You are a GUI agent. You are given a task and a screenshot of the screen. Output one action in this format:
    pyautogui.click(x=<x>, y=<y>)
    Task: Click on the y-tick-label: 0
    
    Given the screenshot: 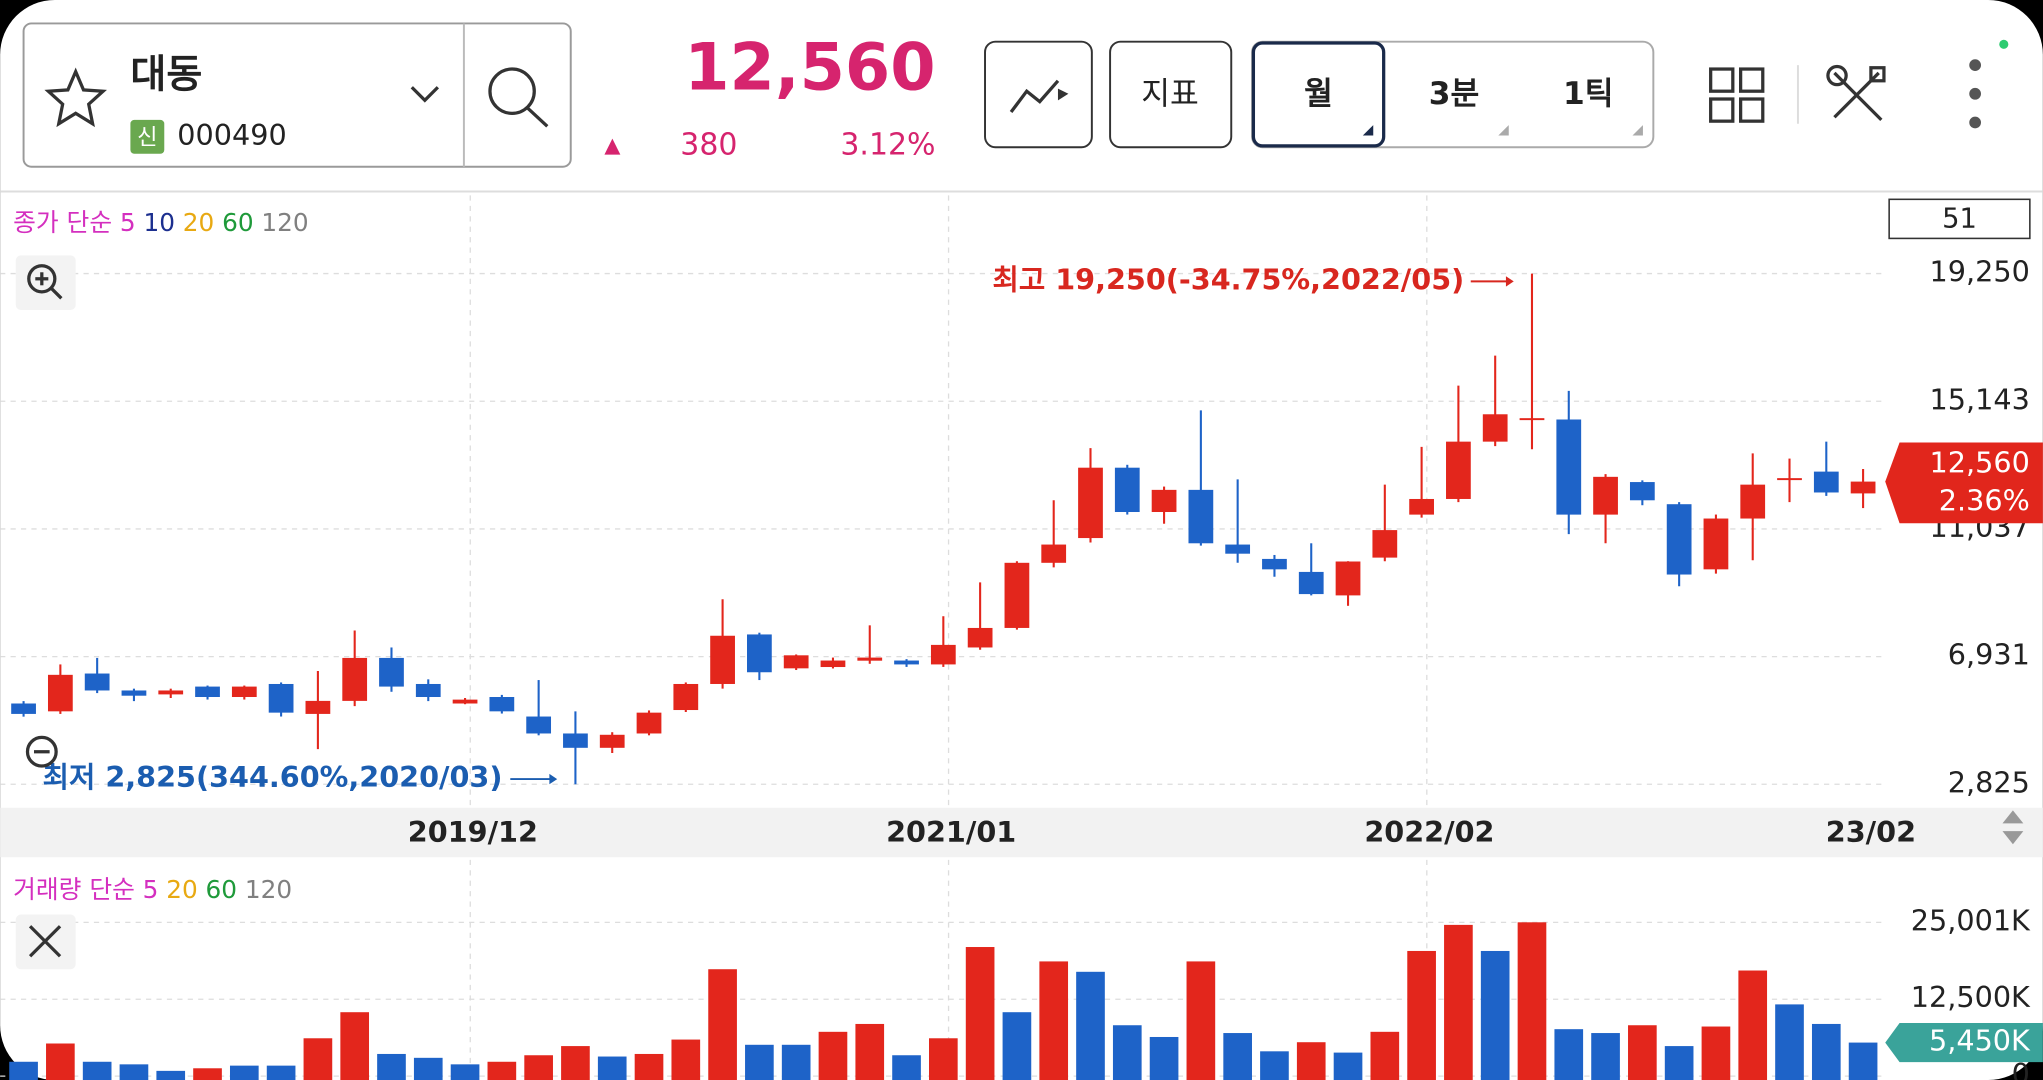 What is the action you would take?
    pyautogui.click(x=2021, y=1068)
    